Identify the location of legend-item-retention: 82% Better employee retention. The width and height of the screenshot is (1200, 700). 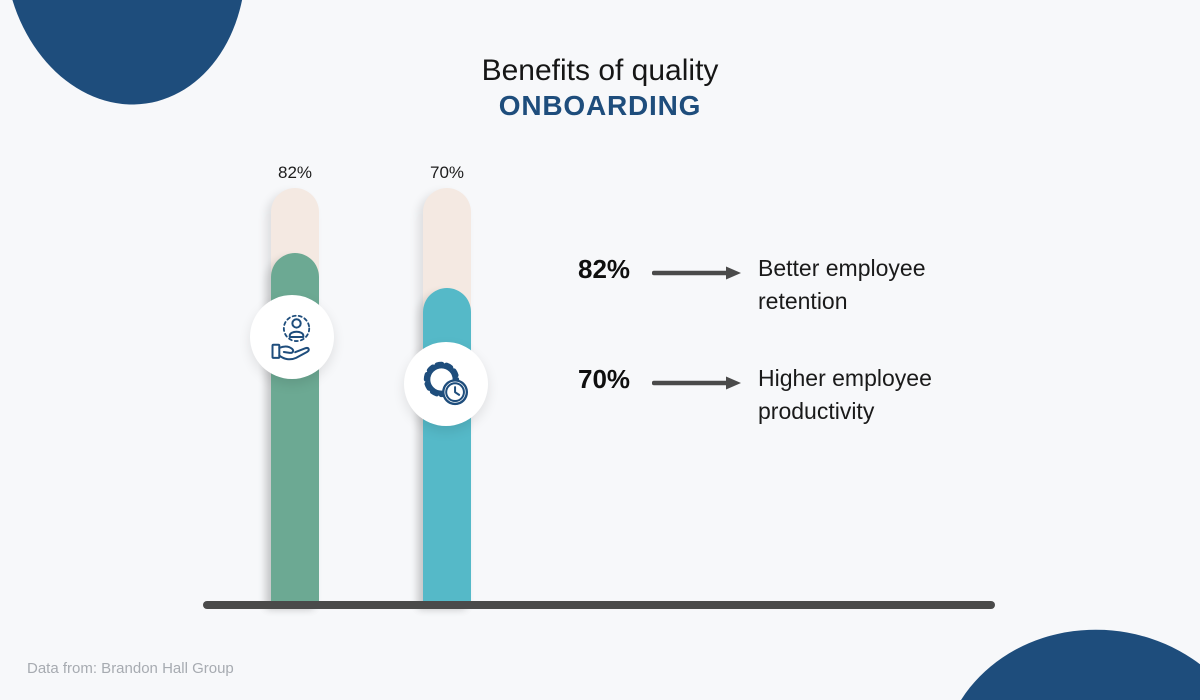
(788, 285).